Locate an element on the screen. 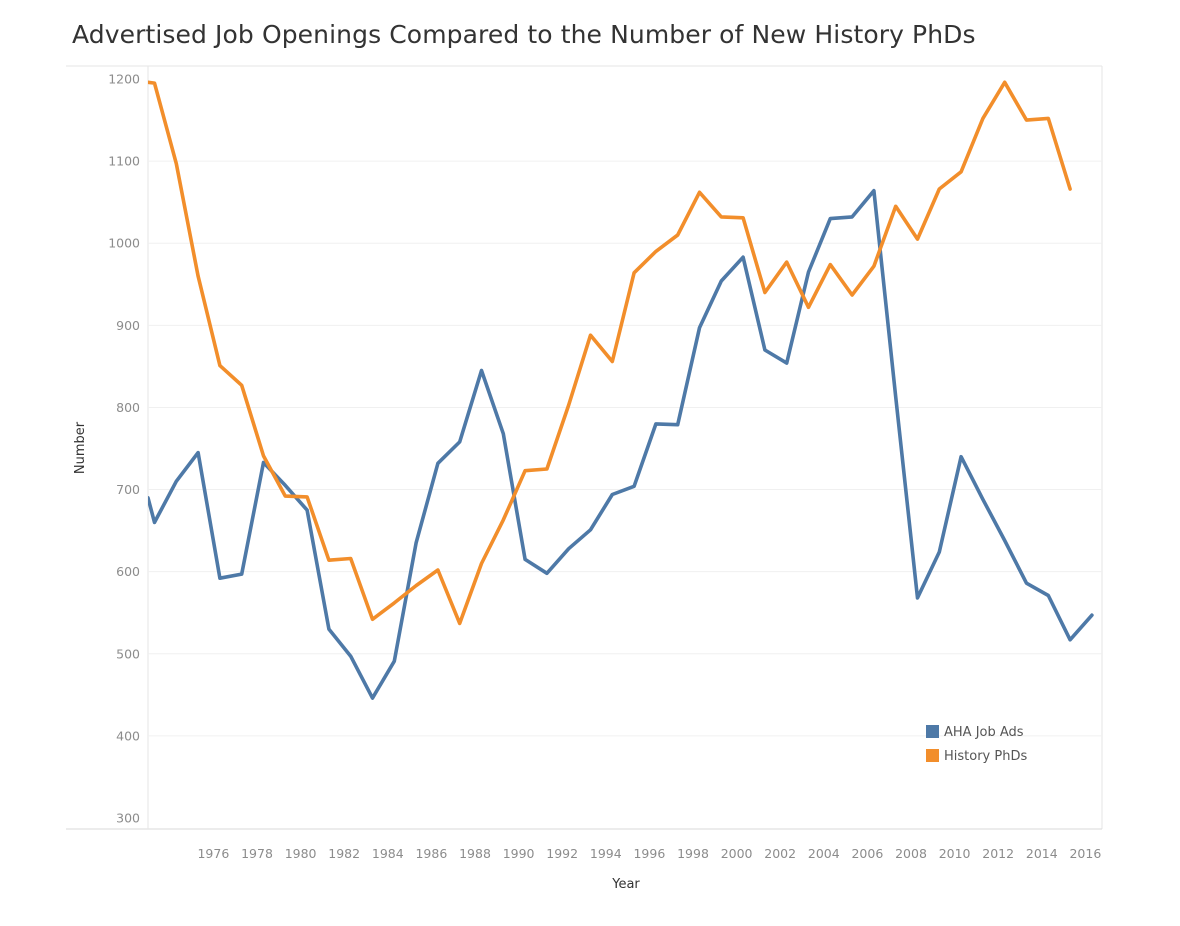 This screenshot has width=1180, height=926. y-tick-label: 1200 is located at coordinates (124, 79).